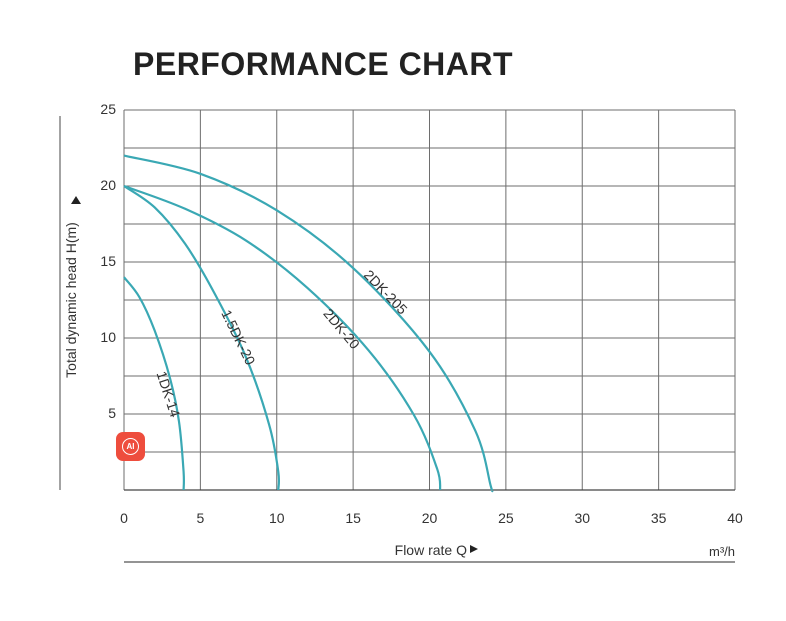 The image size is (786, 621). Describe the element at coordinates (277, 518) in the screenshot. I see `x-tick-label: 10` at that location.